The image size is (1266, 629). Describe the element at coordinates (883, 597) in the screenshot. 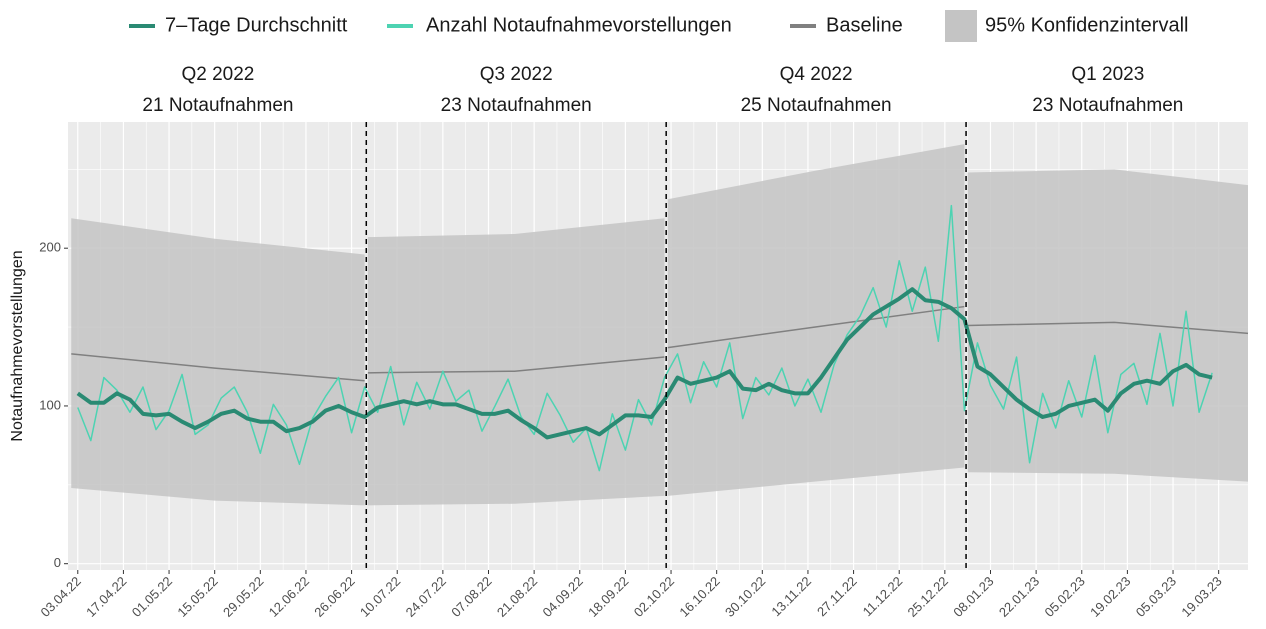

I see `x-tick-label: 11.12.22` at that location.